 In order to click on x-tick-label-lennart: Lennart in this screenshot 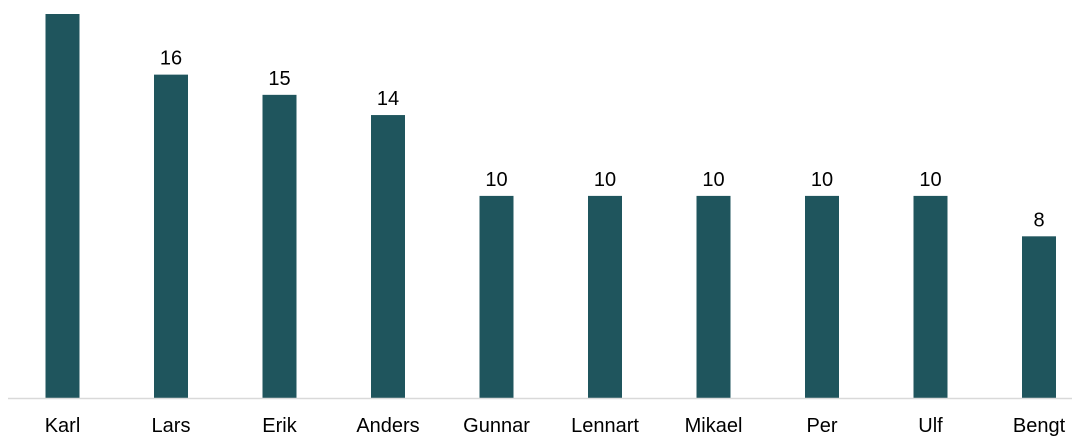, I will do `click(605, 426)`.